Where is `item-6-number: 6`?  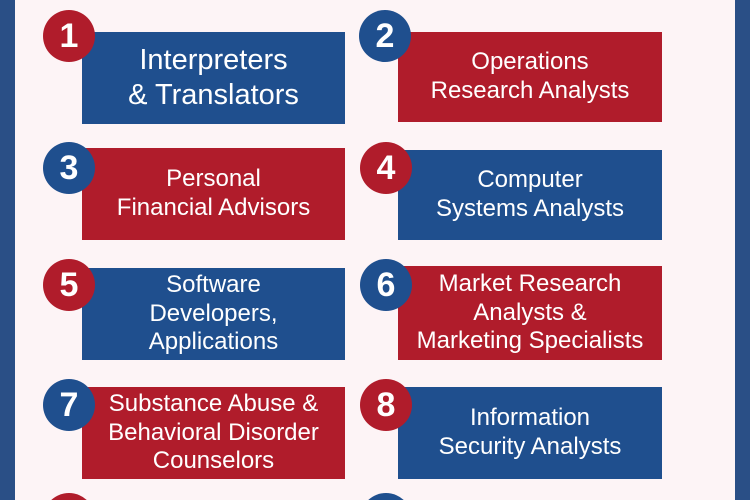
item-6-number: 6 is located at coordinates (386, 284).